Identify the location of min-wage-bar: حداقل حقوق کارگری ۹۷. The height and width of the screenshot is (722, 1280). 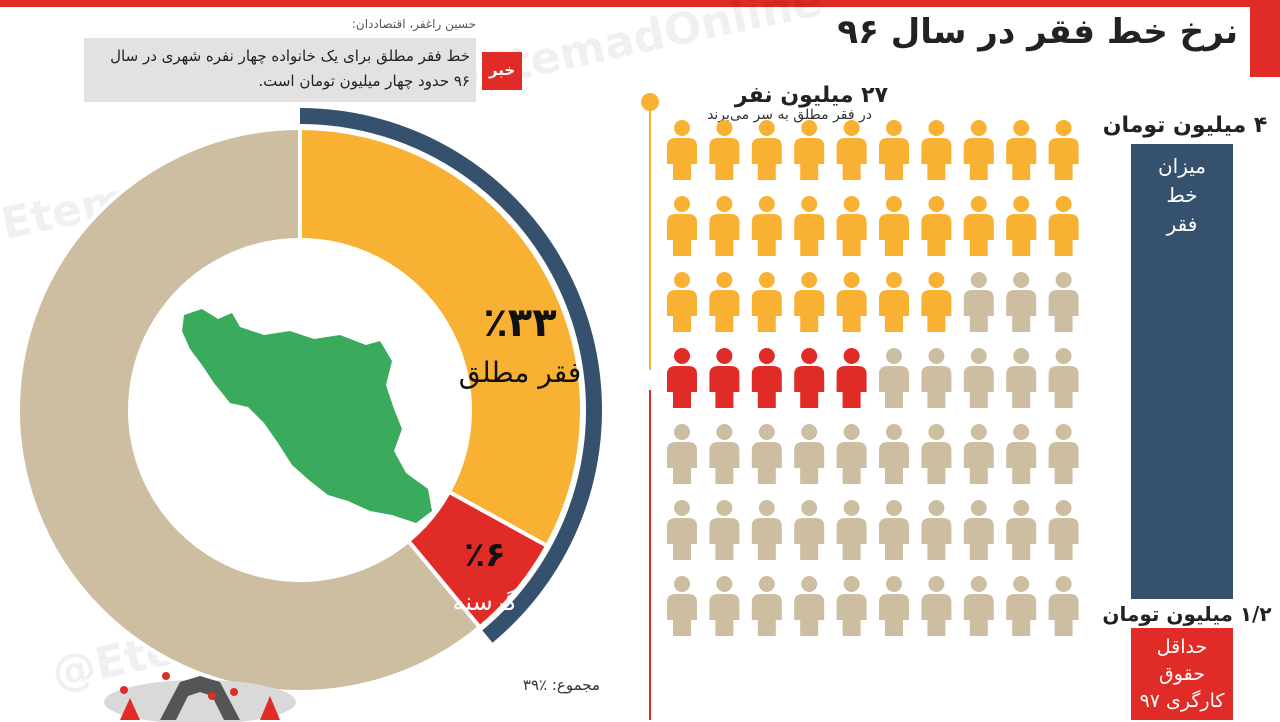
(1182, 674).